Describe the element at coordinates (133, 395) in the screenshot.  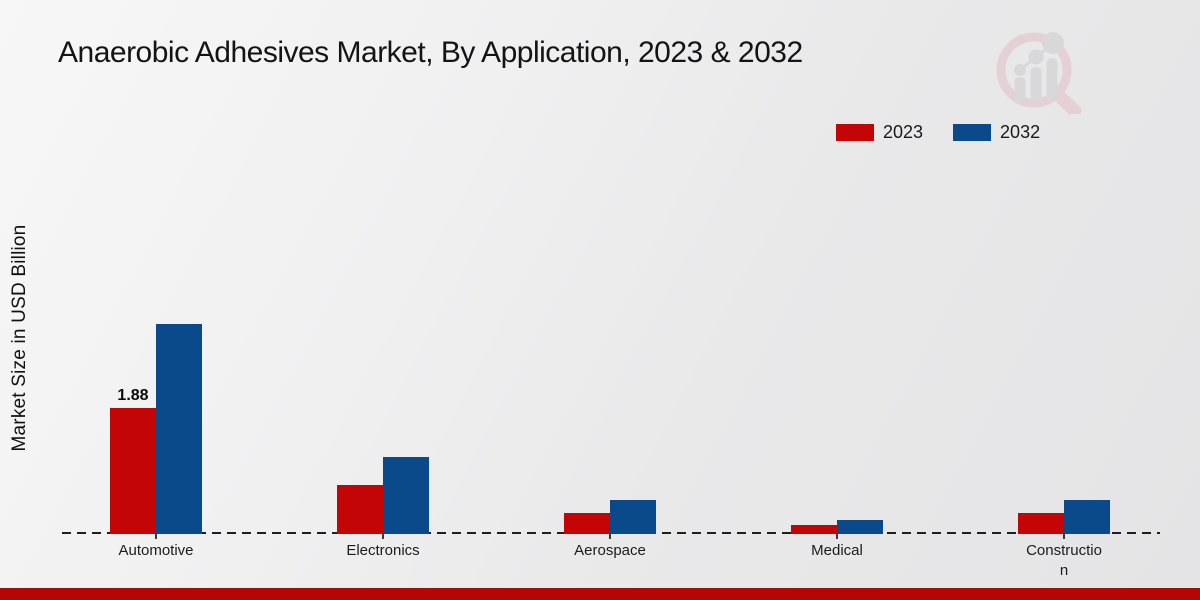
I see `bar-value-label: 1.88` at that location.